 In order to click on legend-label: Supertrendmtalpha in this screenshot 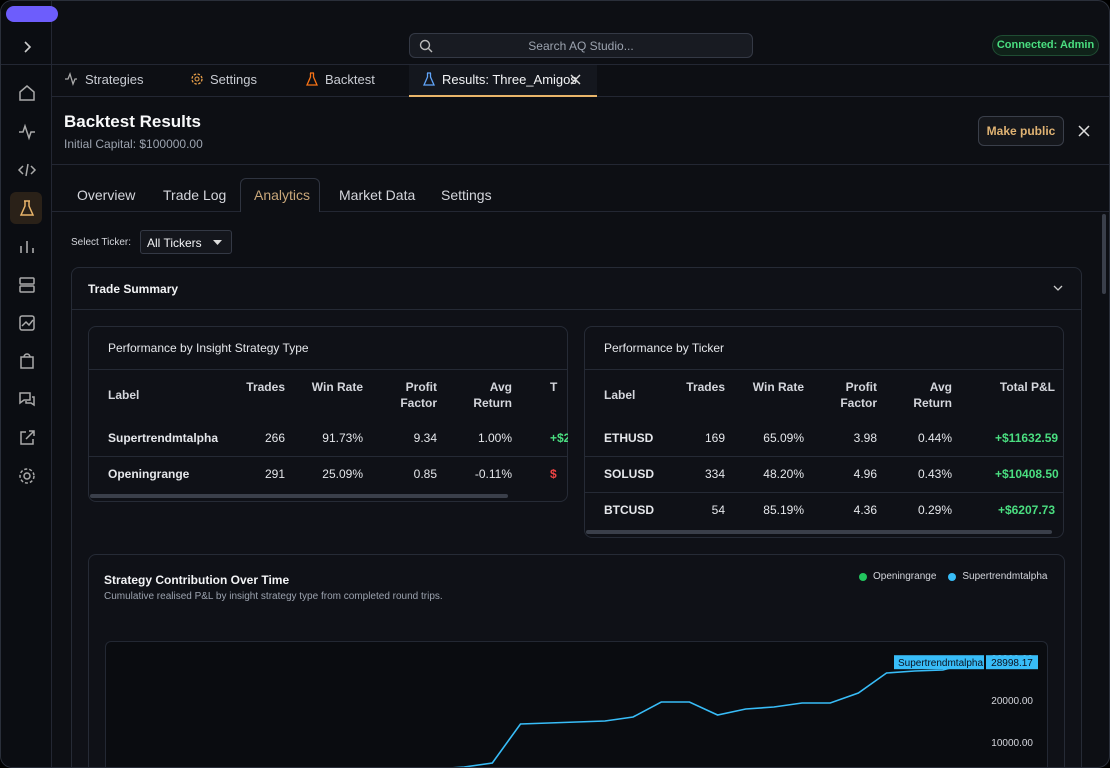, I will do `click(1005, 576)`.